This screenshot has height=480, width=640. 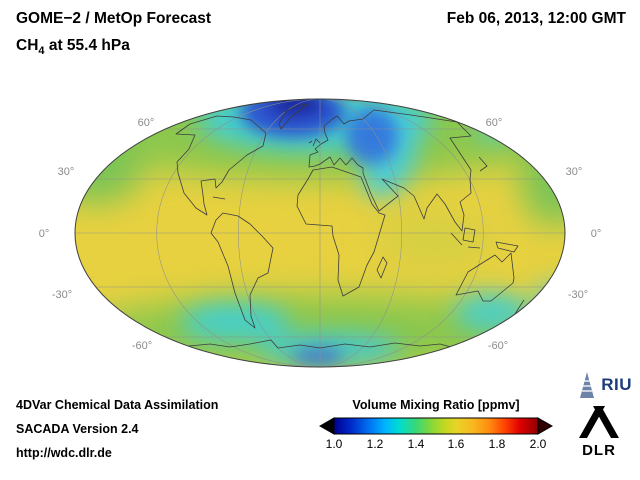 What do you see at coordinates (77, 429) in the screenshot?
I see `attribution-line-2: SACADA Version 2.4` at bounding box center [77, 429].